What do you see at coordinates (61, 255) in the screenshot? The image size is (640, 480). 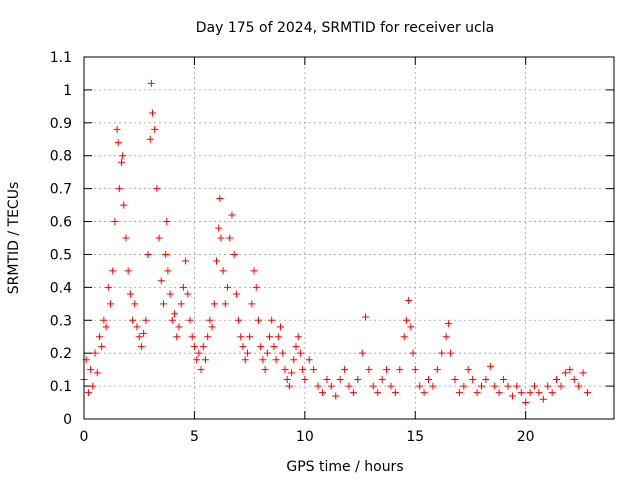 I see `y-tick-label: 0.5` at bounding box center [61, 255].